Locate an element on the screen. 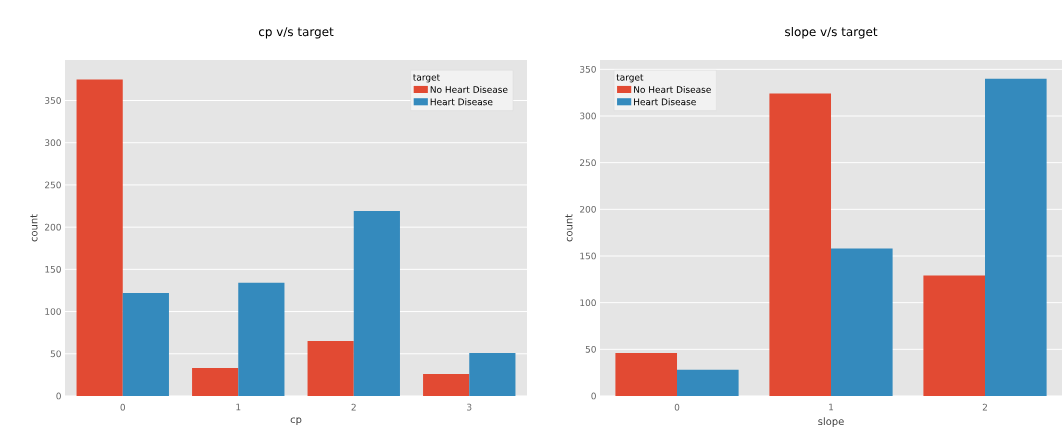  x-tick-label: 3 is located at coordinates (469, 407).